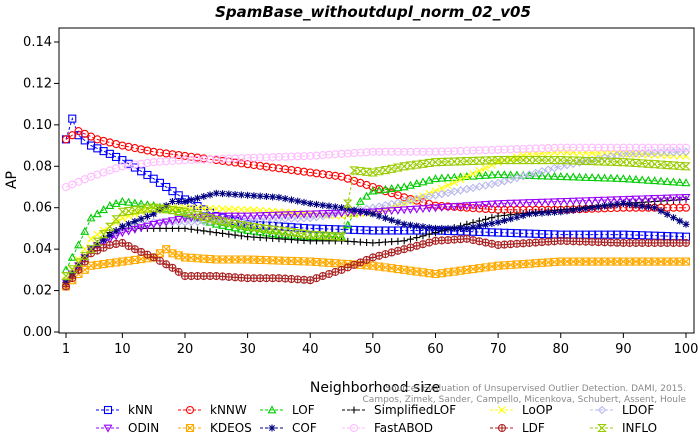  Describe the element at coordinates (380, 345) in the screenshot. I see `x-axis: 1 10 20 30 40 50 60 70 80 90 100` at that location.